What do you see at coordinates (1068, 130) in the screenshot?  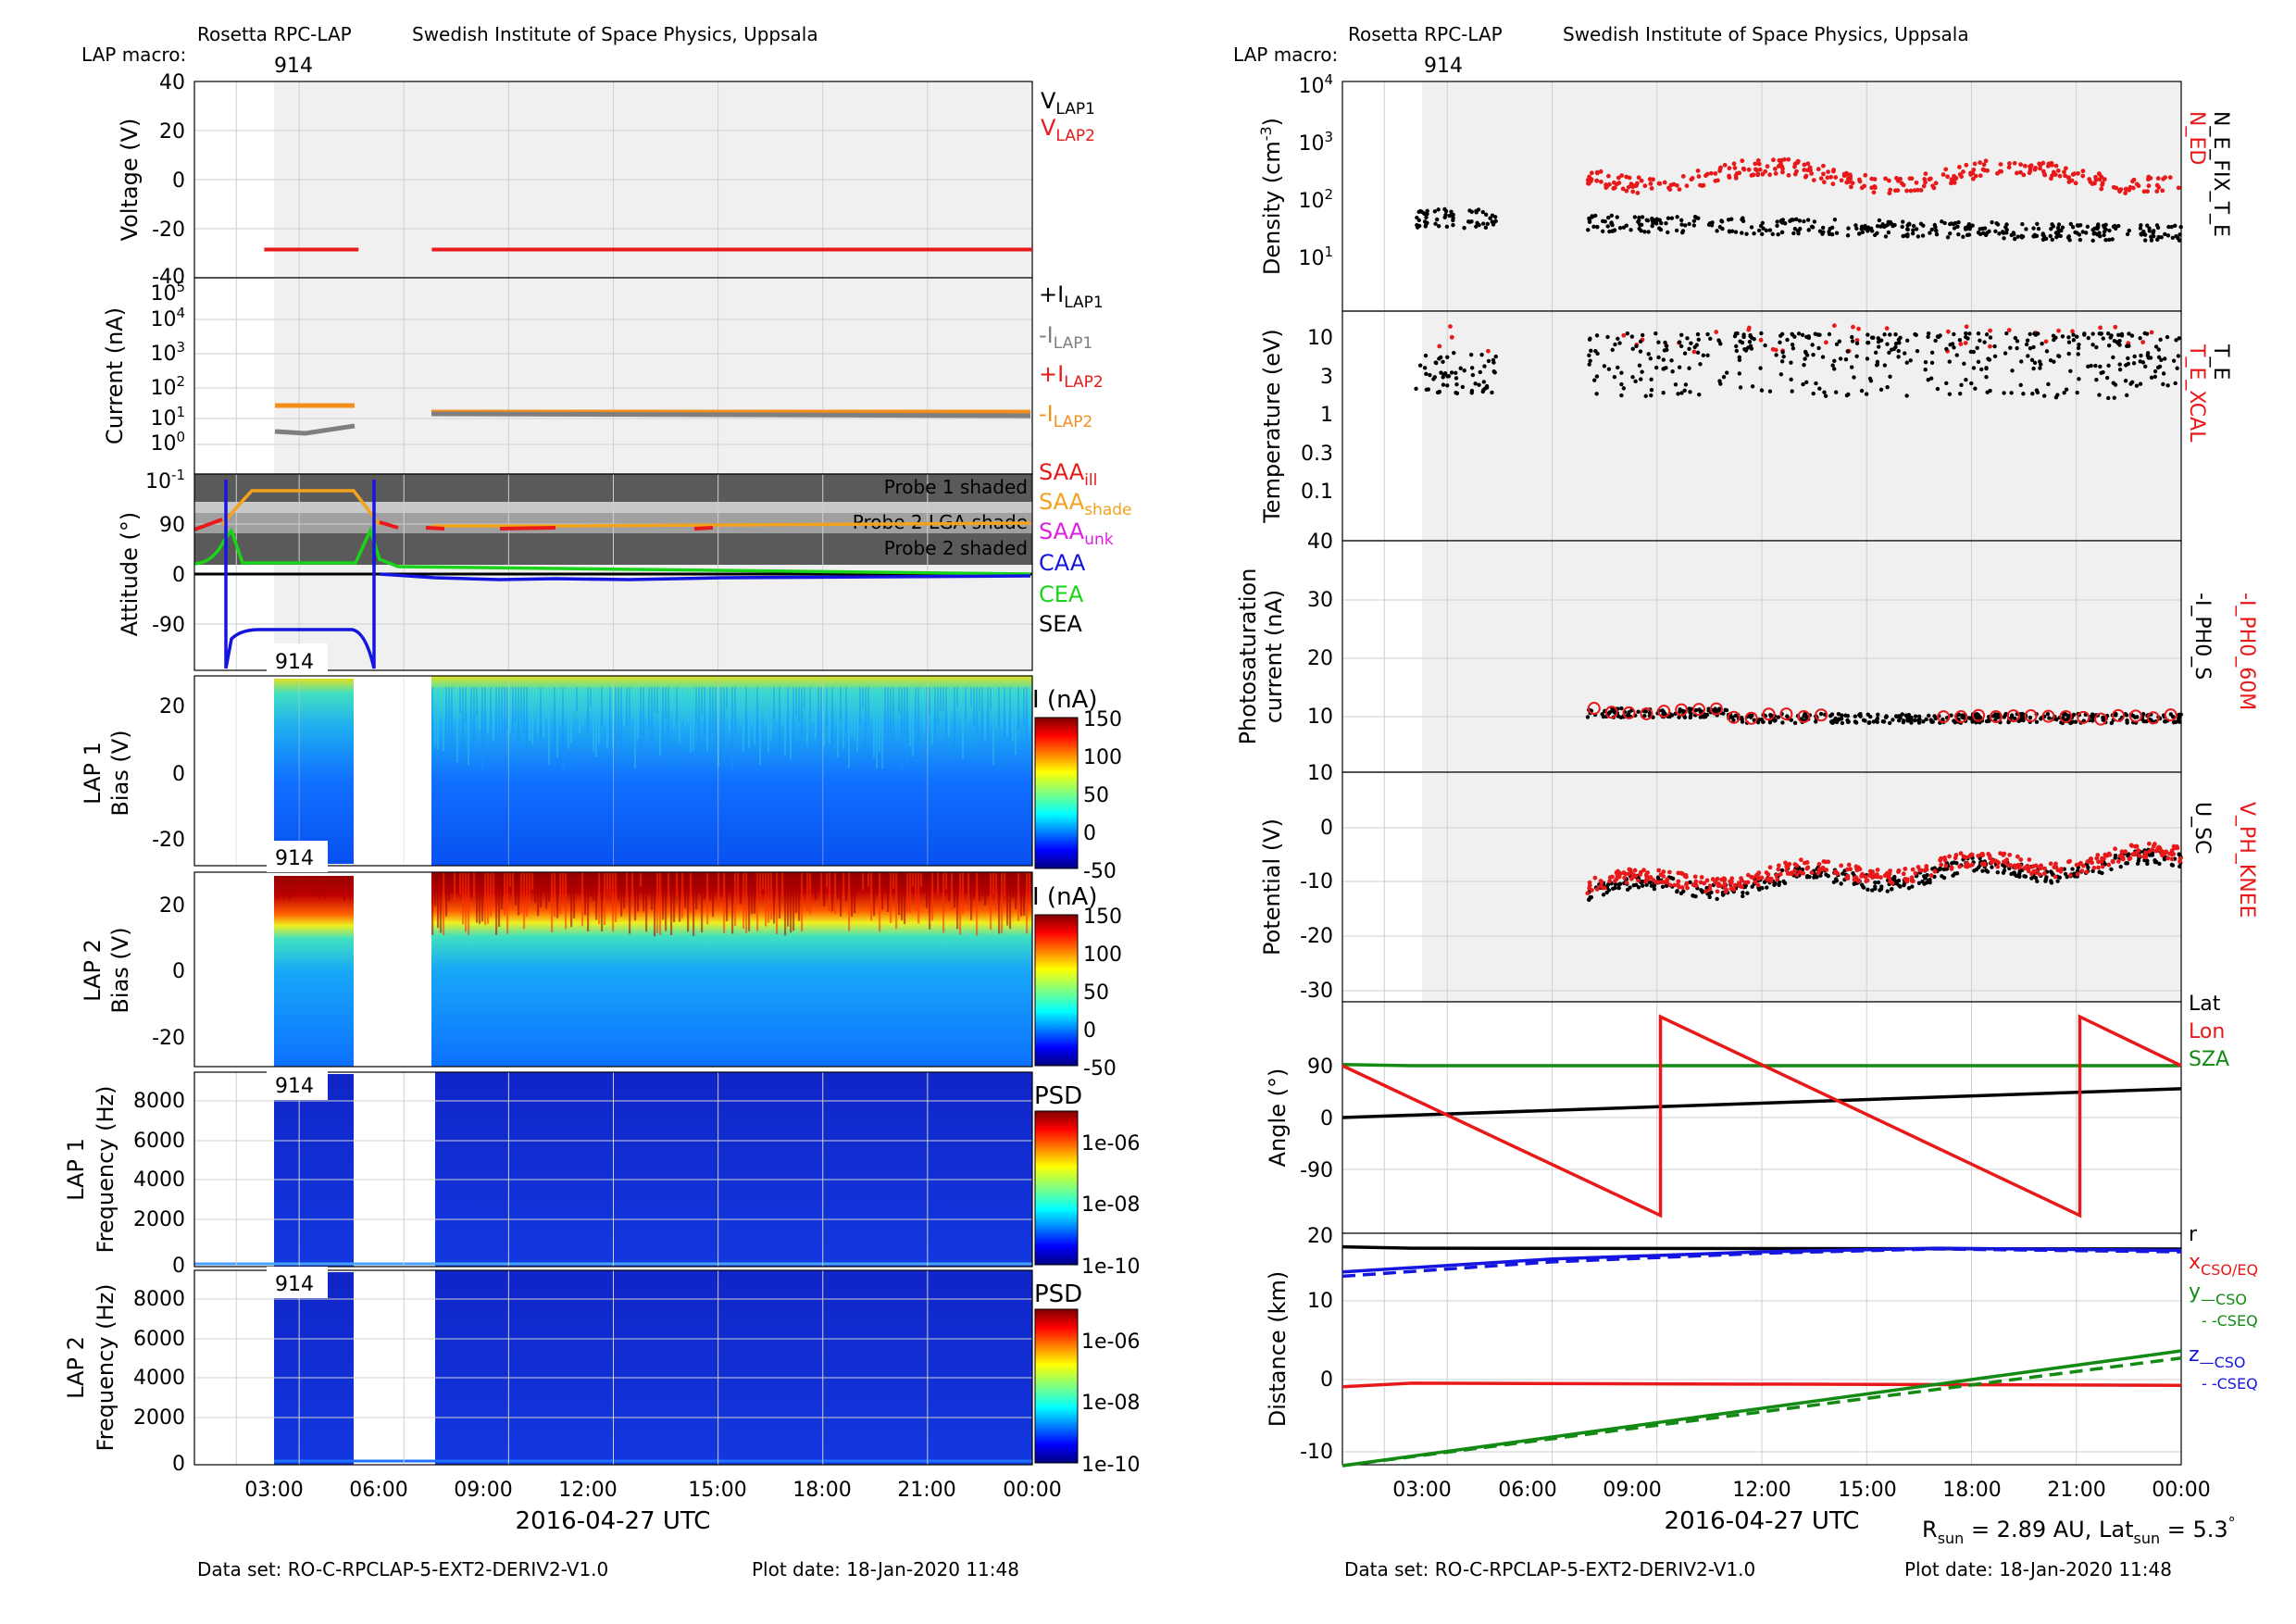 I see `voltage-legend-vlap2: VLAP2` at bounding box center [1068, 130].